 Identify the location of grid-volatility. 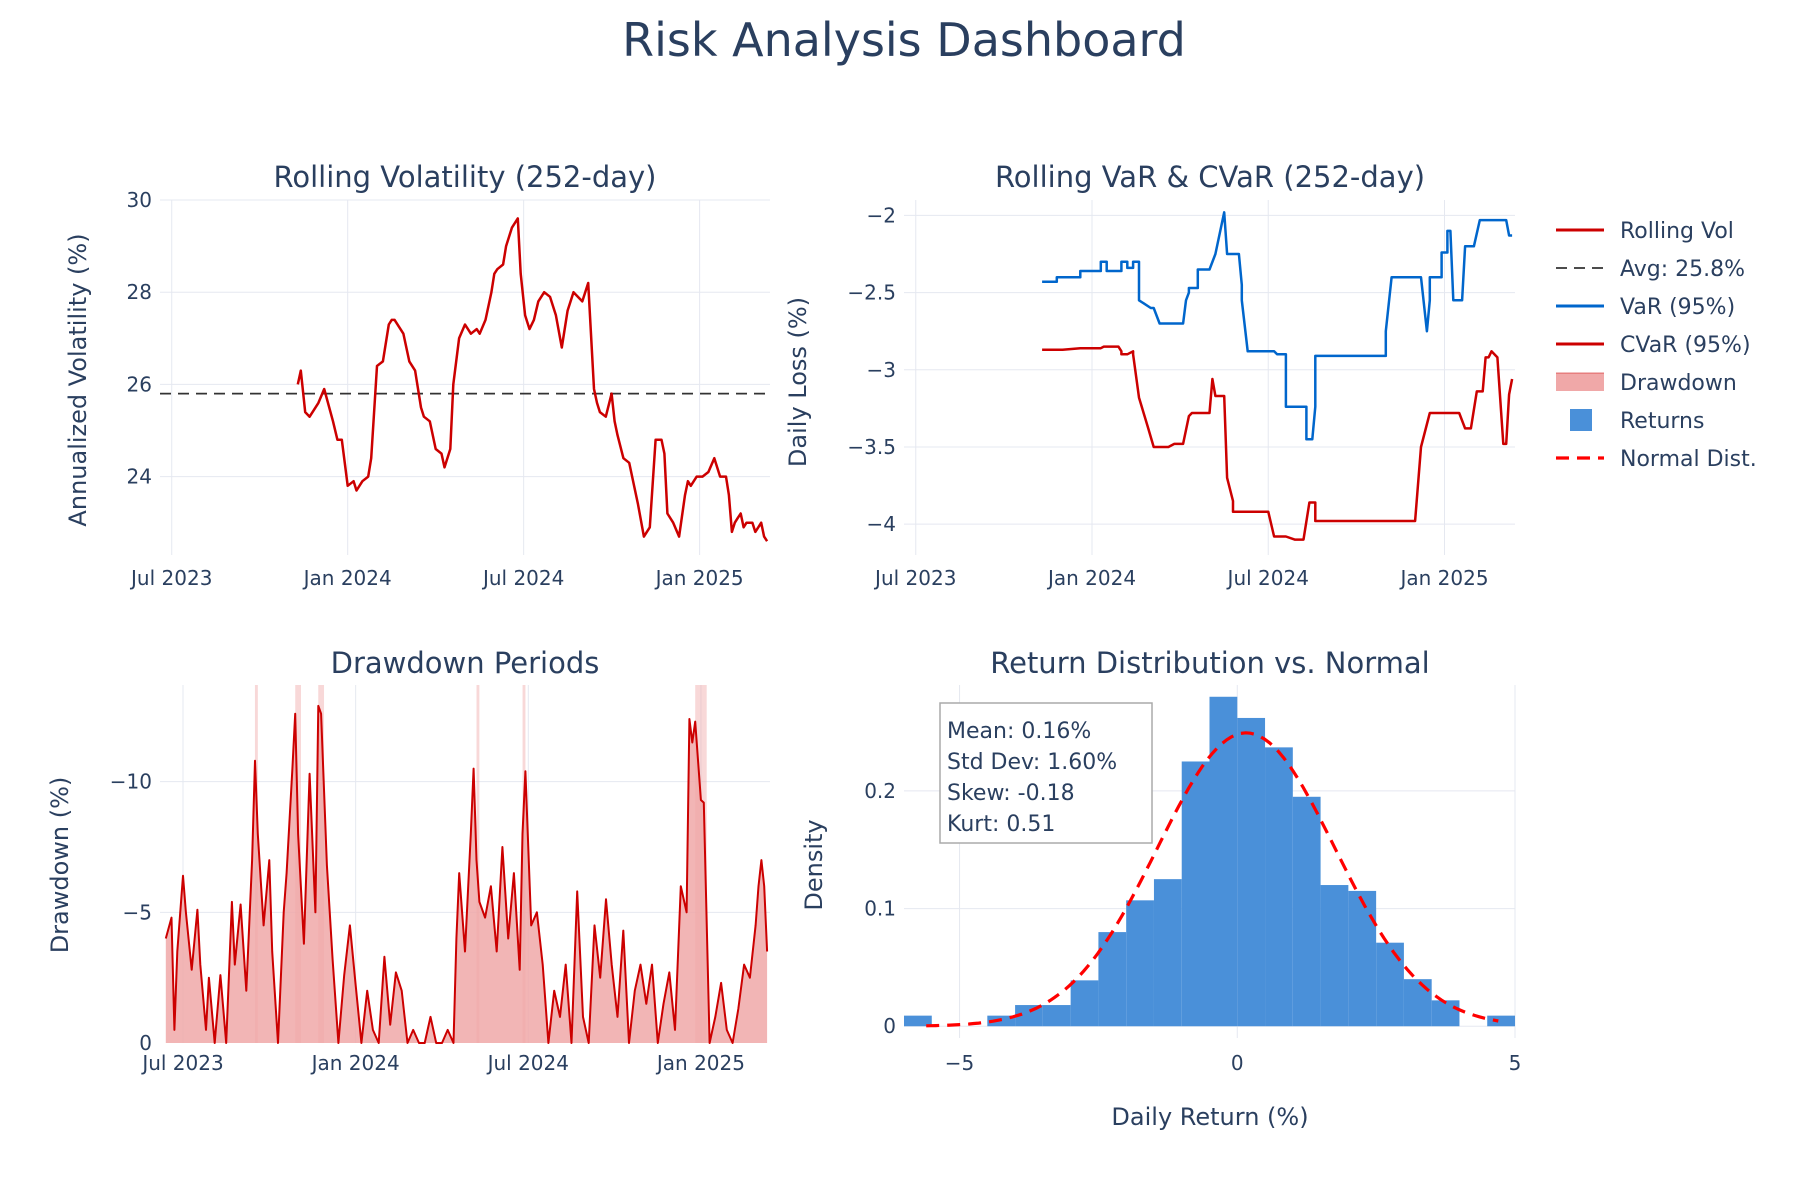
(465, 377).